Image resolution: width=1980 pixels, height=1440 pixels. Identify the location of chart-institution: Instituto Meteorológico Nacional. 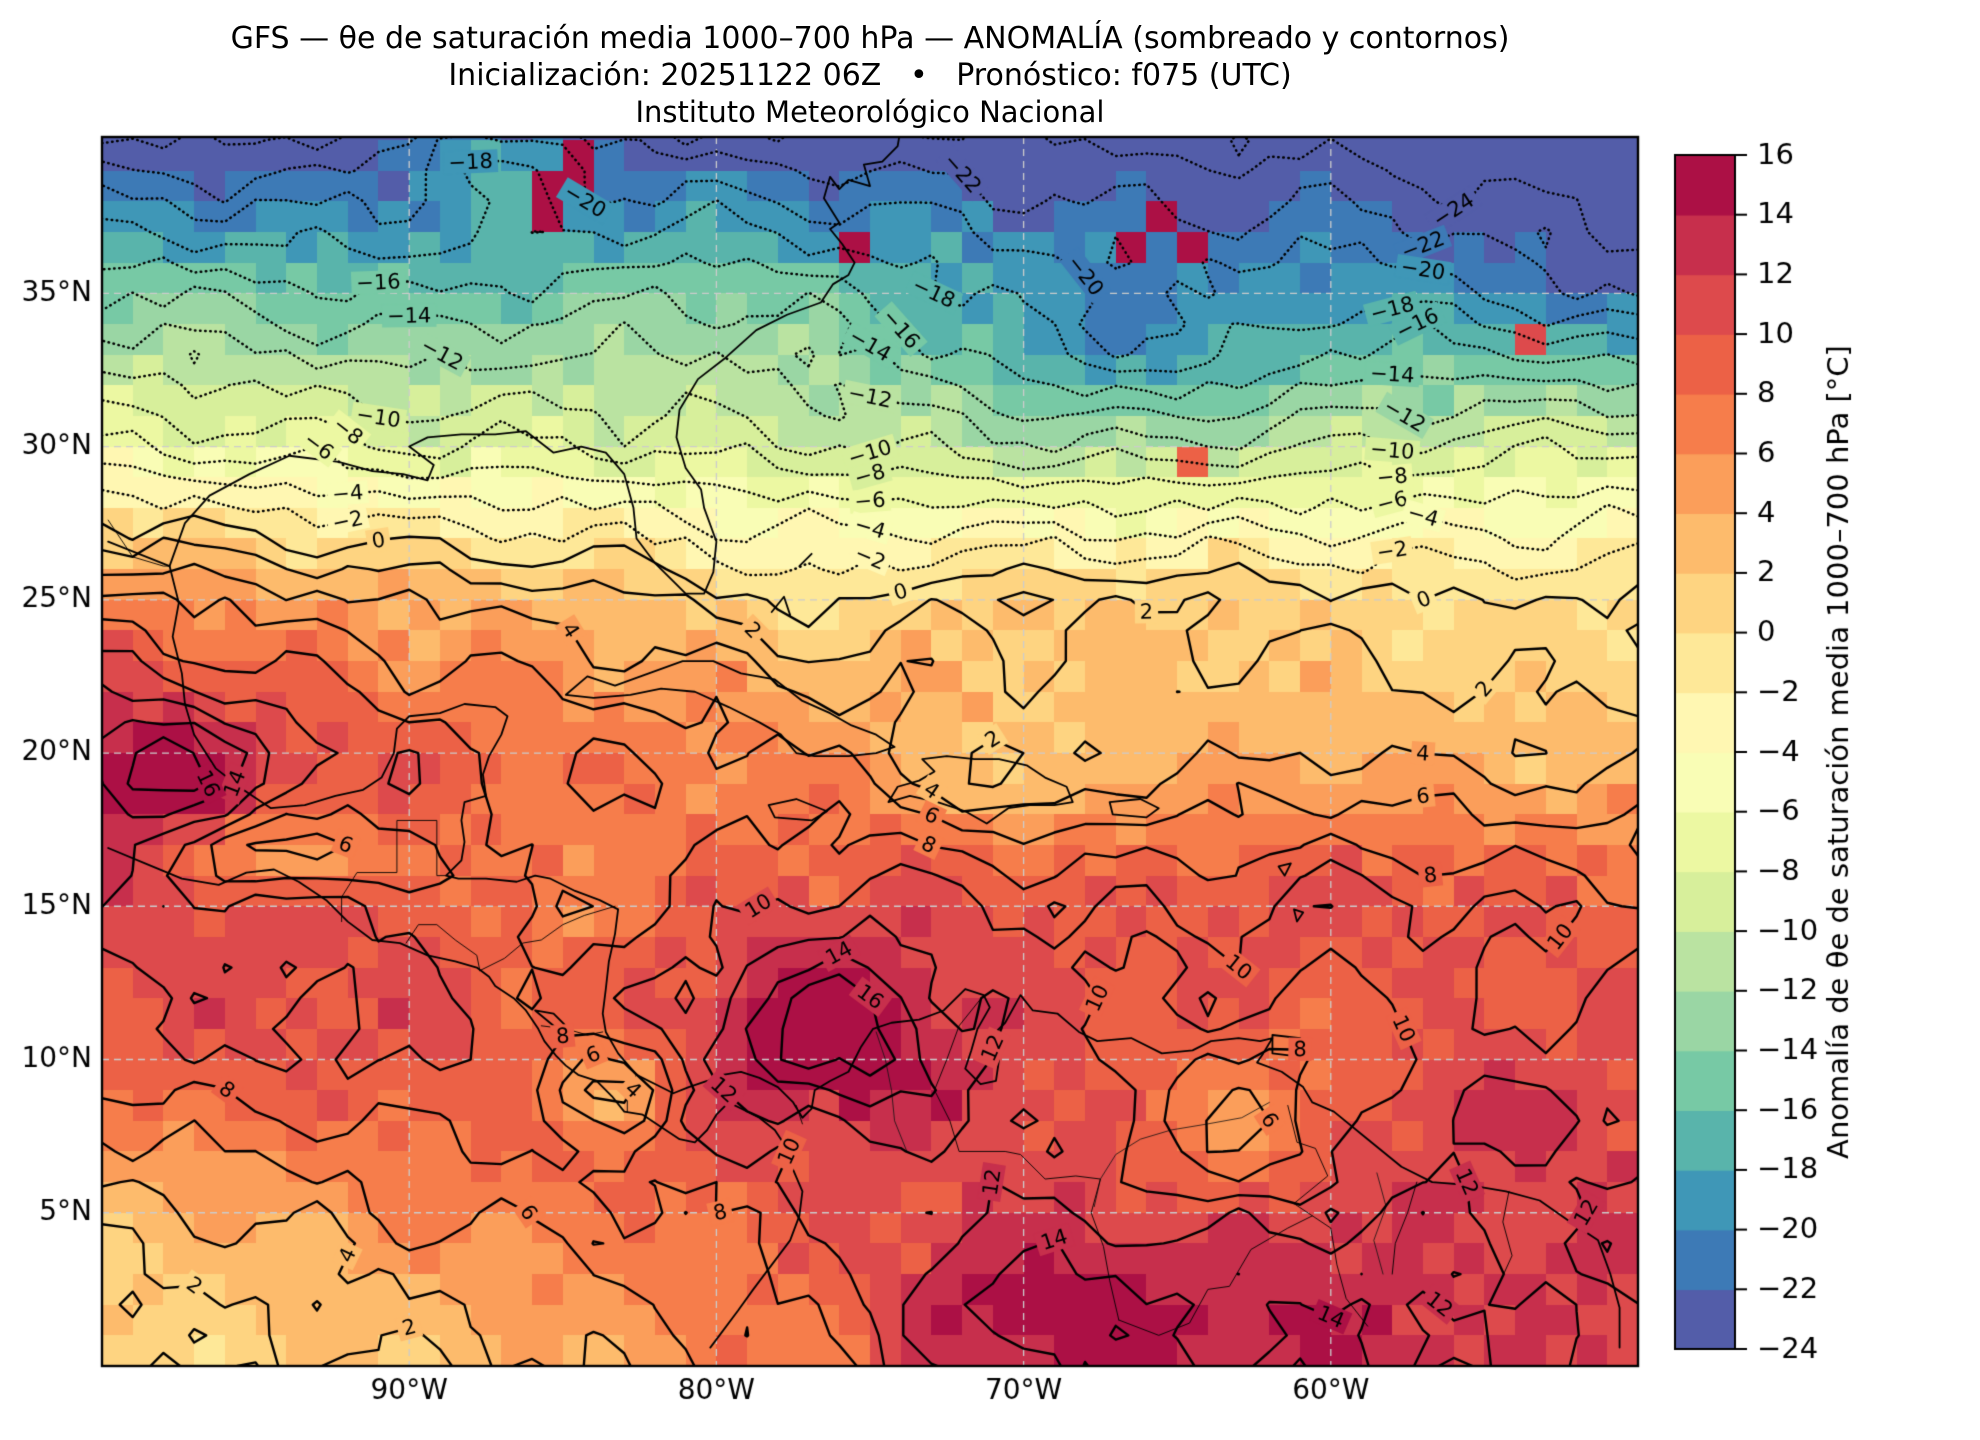
(870, 112).